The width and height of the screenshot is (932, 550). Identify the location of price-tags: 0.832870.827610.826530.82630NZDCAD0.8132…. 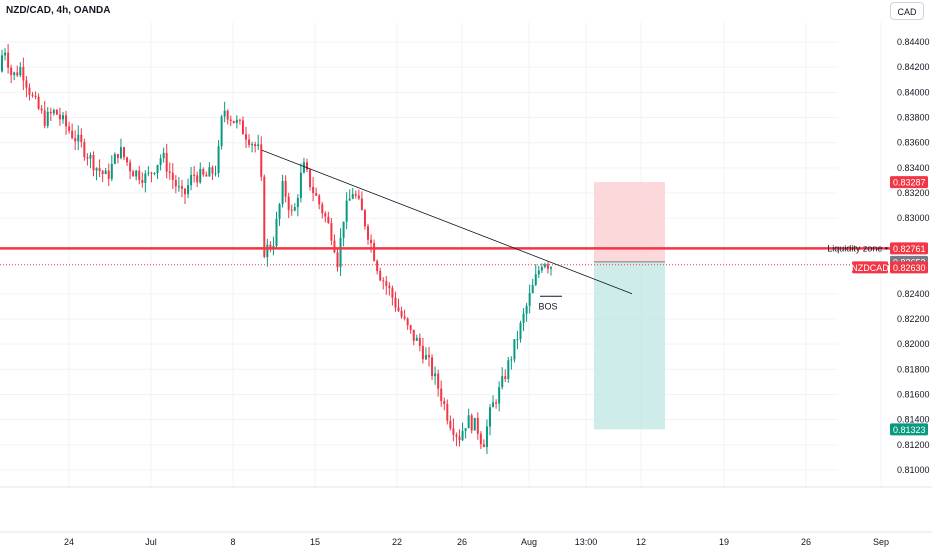
(889, 306).